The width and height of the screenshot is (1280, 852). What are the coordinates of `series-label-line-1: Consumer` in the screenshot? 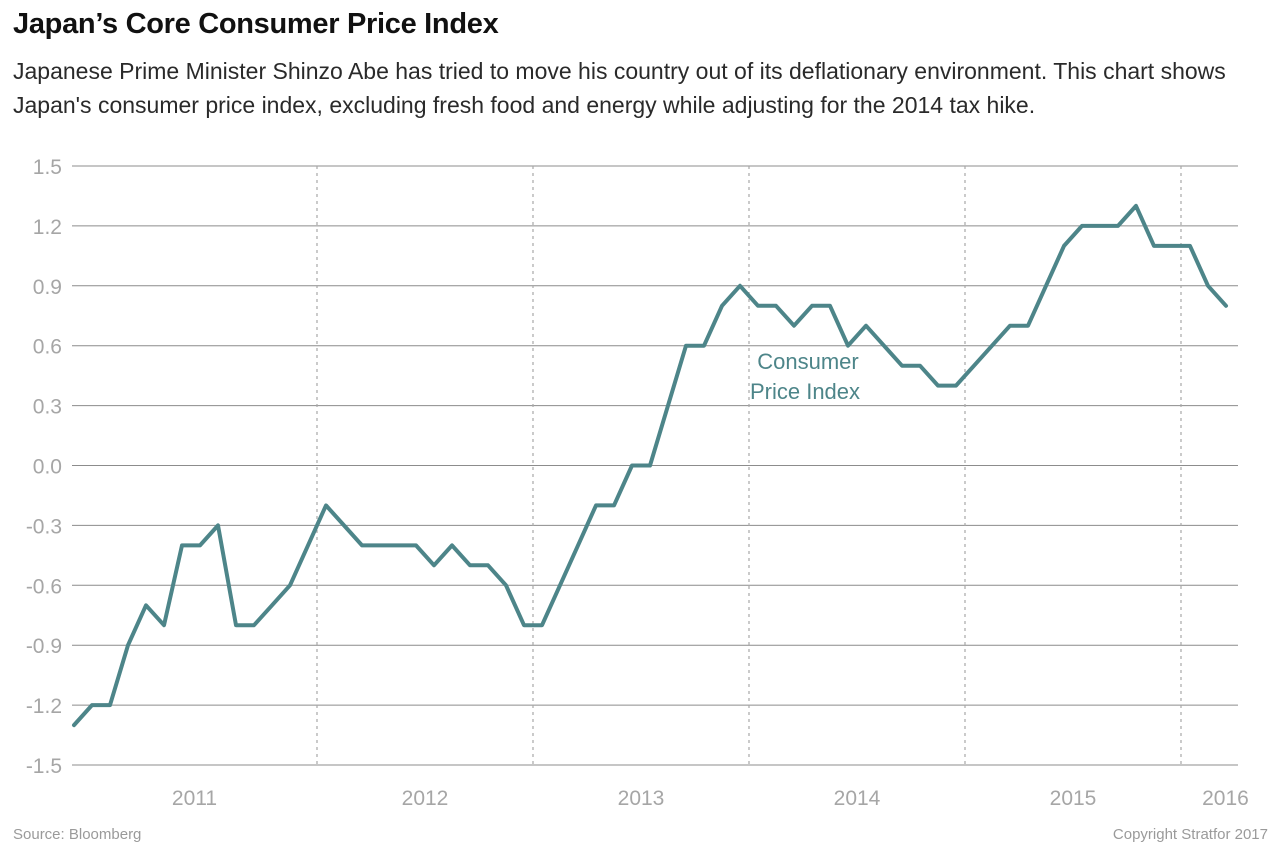 It's located at (807, 361).